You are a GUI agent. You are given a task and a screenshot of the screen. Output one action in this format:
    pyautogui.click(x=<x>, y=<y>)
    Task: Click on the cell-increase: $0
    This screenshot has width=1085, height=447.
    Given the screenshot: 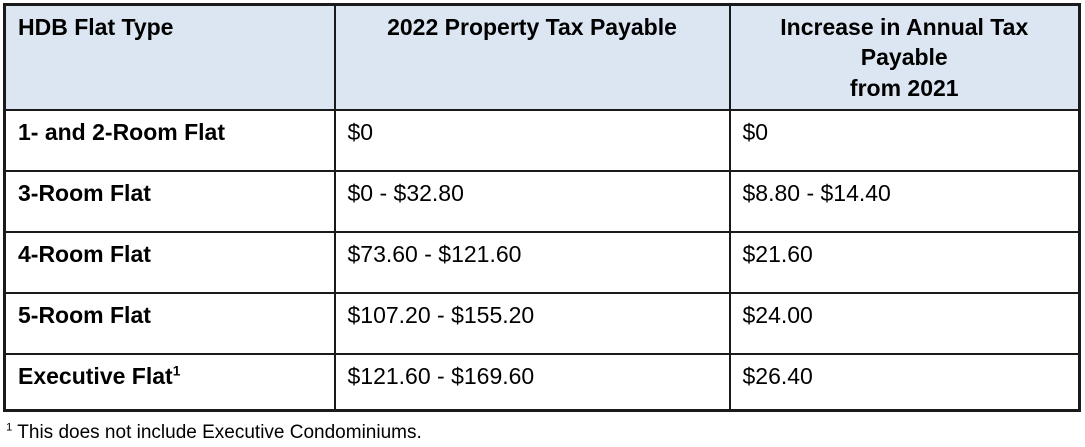 What is the action you would take?
    pyautogui.click(x=904, y=141)
    